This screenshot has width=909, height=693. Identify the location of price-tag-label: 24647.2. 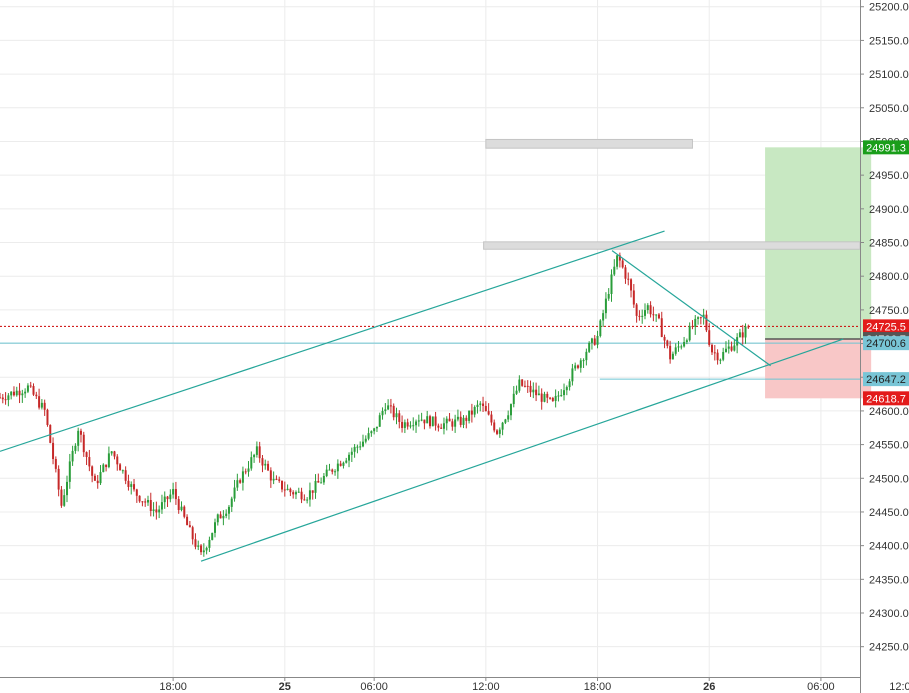
(886, 380).